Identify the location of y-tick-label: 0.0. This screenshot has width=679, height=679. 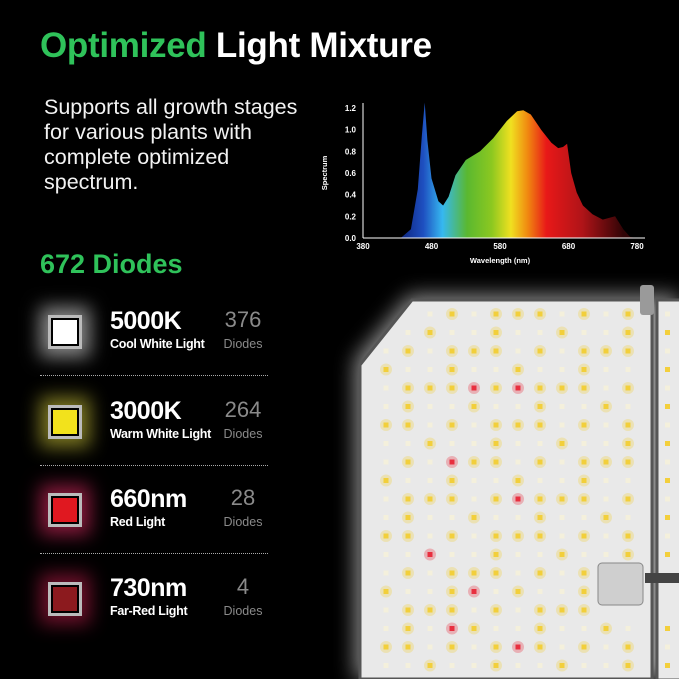
(351, 238).